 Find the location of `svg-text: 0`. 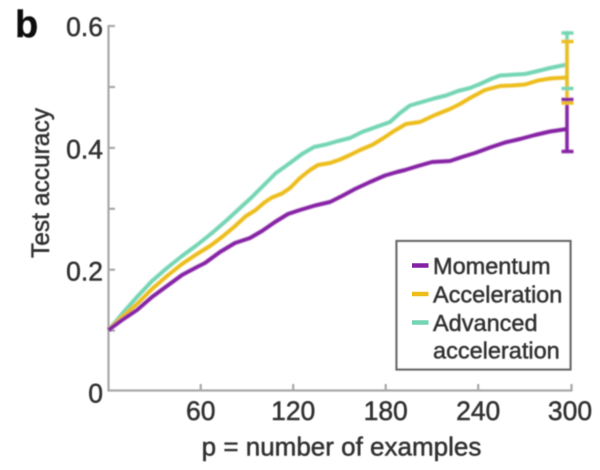

svg-text: 0 is located at coordinates (95, 394).